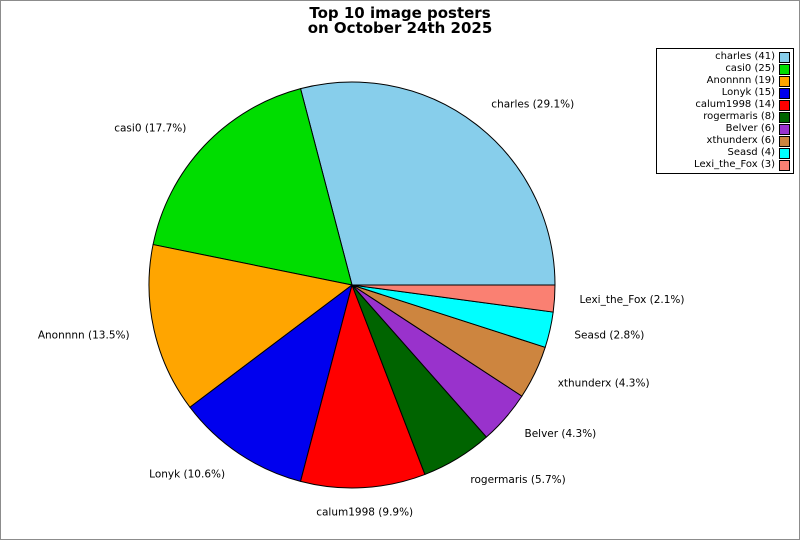  I want to click on legend-item: charles (41), so click(725, 57).